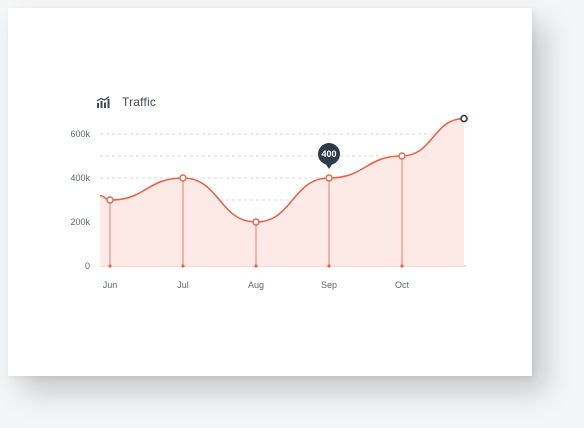 The width and height of the screenshot is (584, 428). Describe the element at coordinates (464, 118) in the screenshot. I see `end-point` at that location.